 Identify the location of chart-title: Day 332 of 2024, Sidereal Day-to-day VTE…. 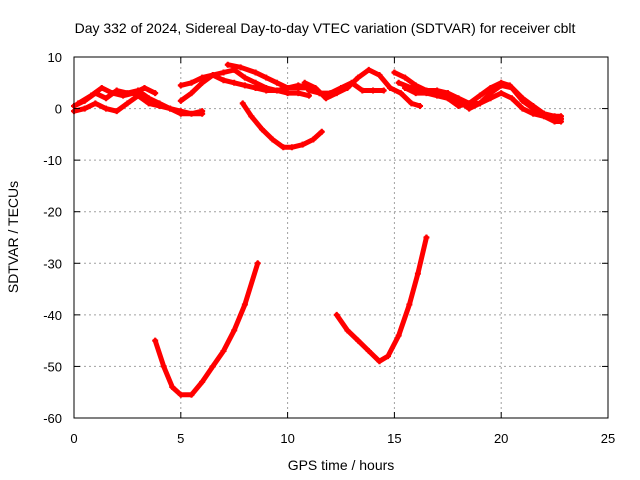
(325, 28).